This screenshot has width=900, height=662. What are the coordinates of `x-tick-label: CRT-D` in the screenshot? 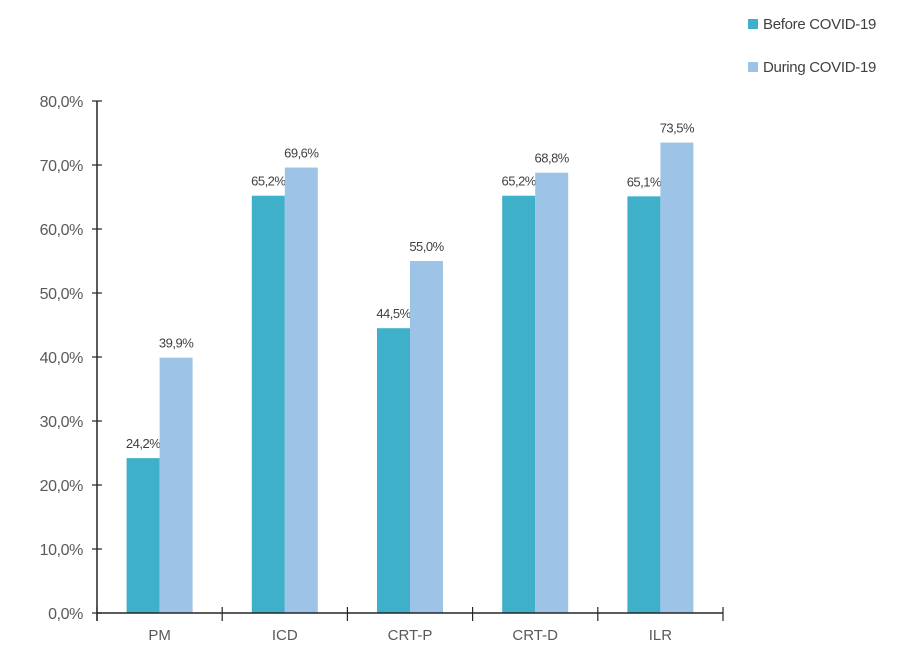 It's located at (535, 635).